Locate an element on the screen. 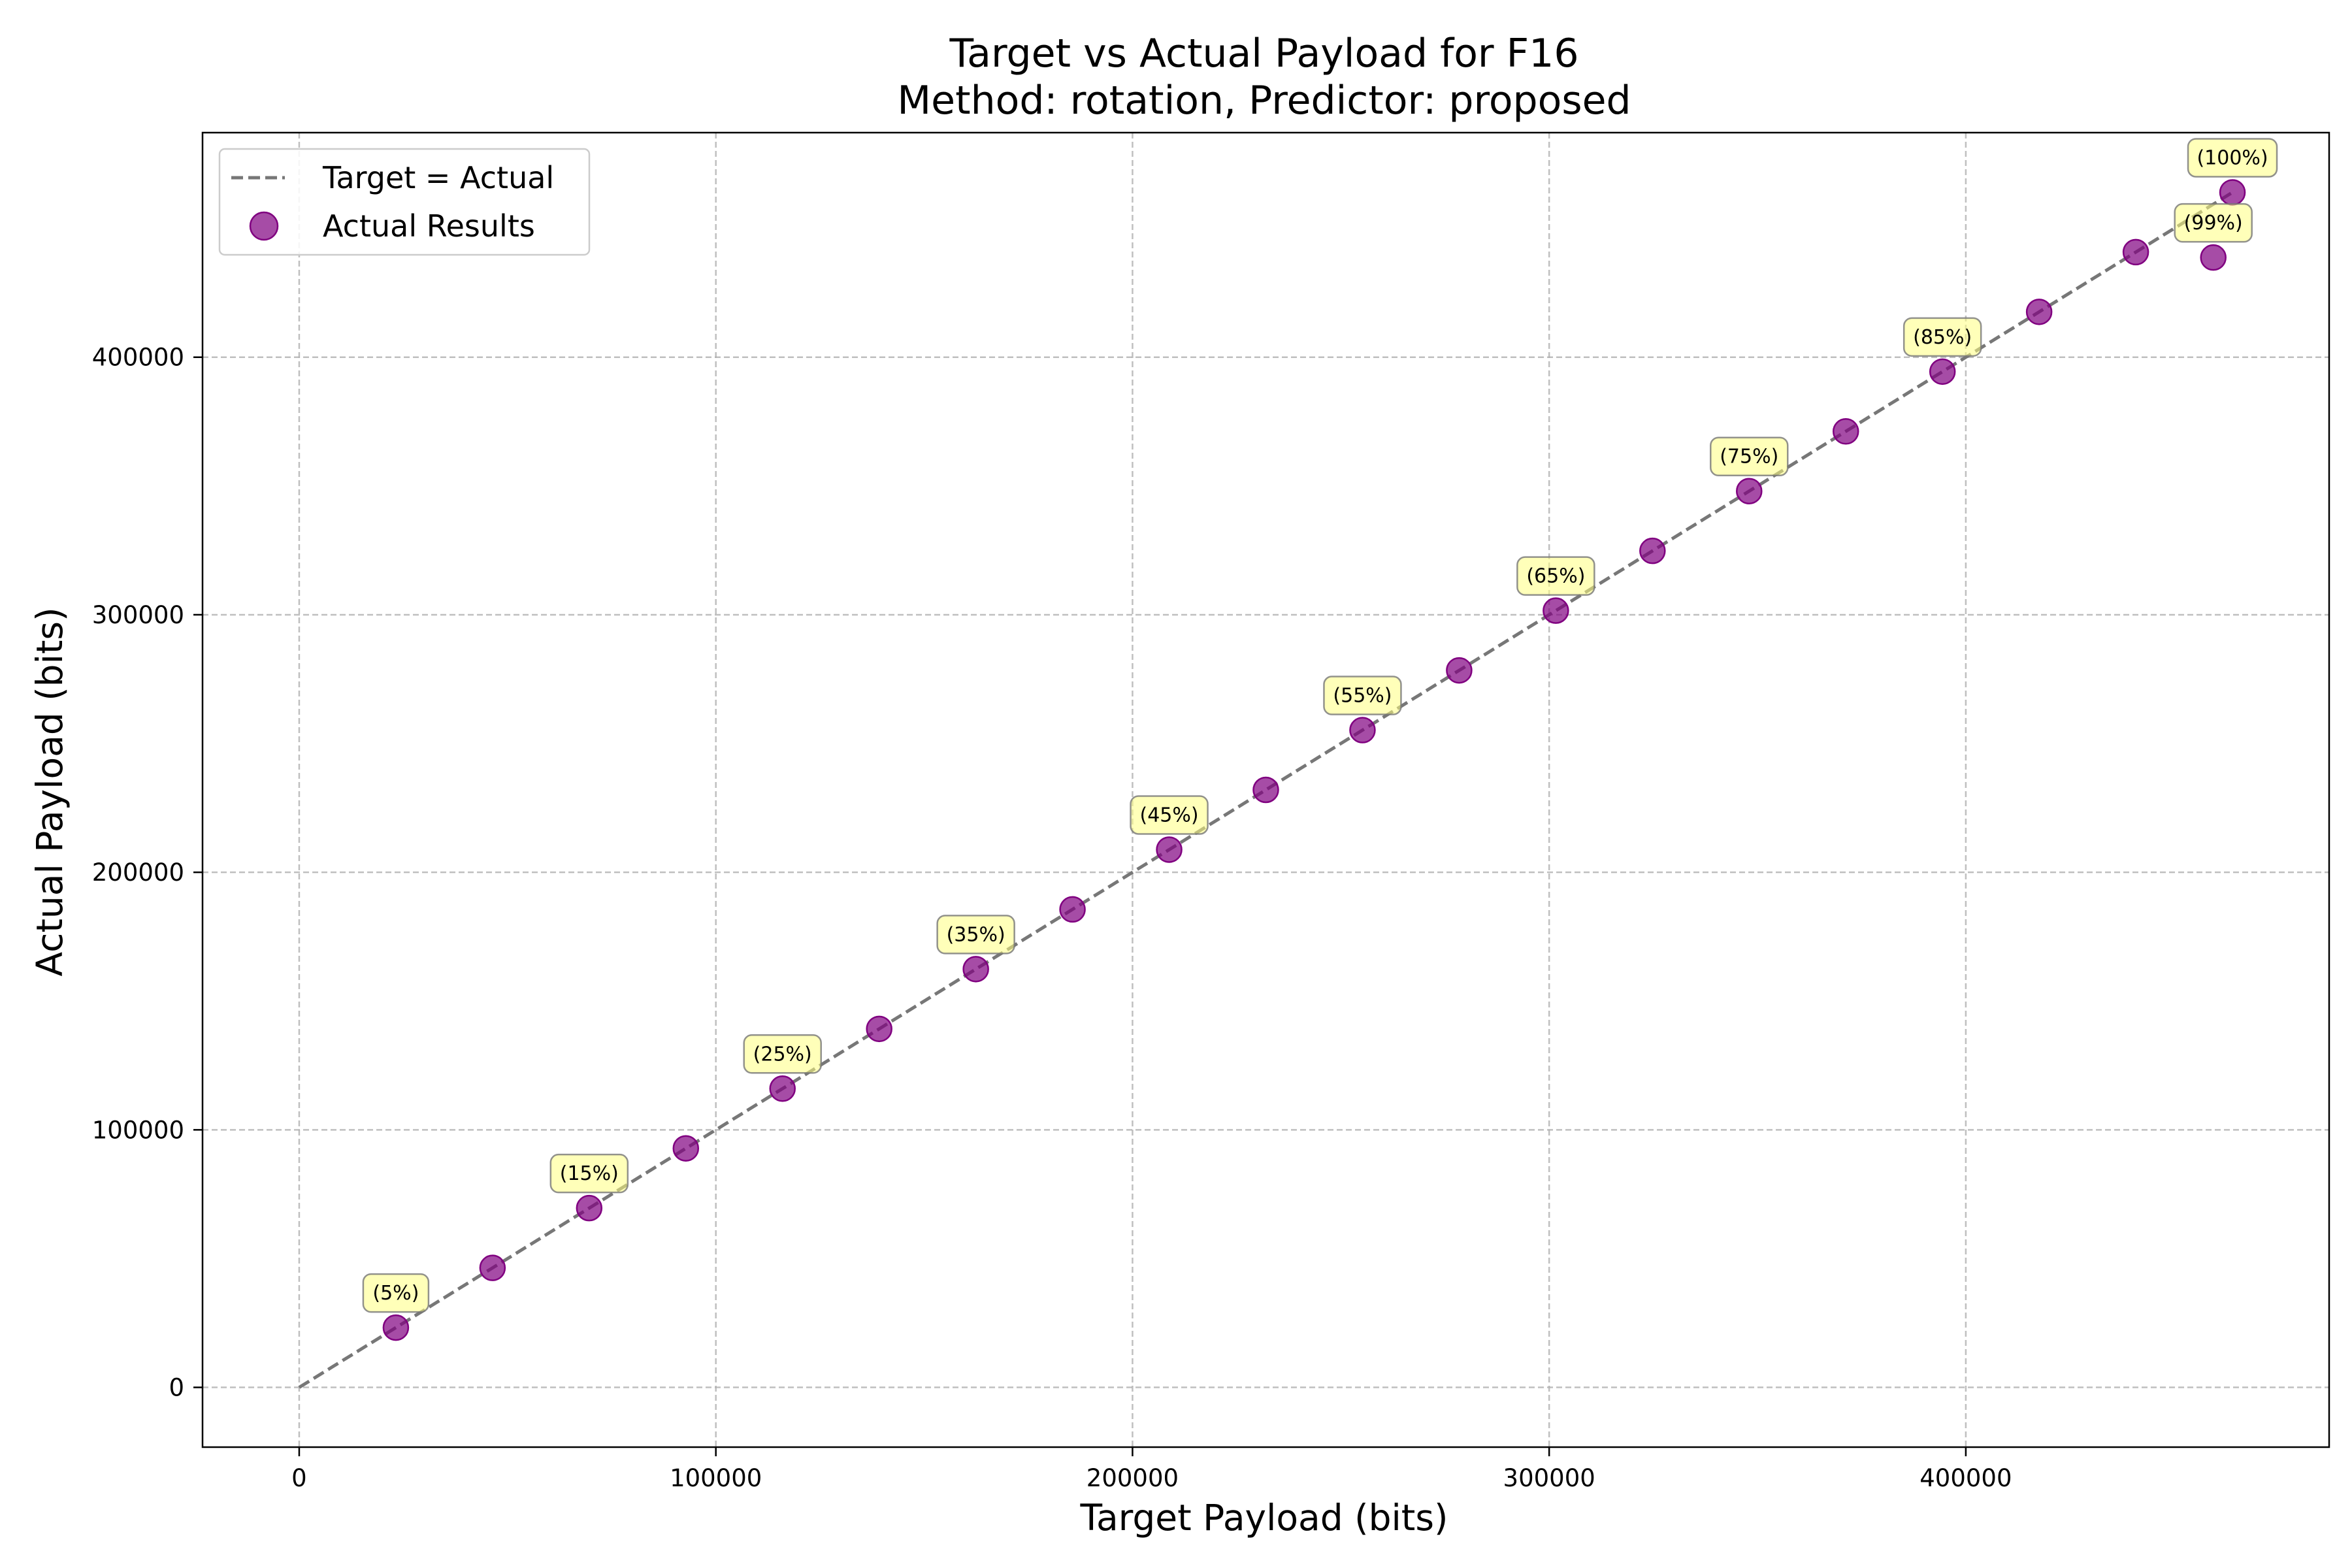 The height and width of the screenshot is (1568, 2352). point-annotation: (5%) is located at coordinates (395, 1293).